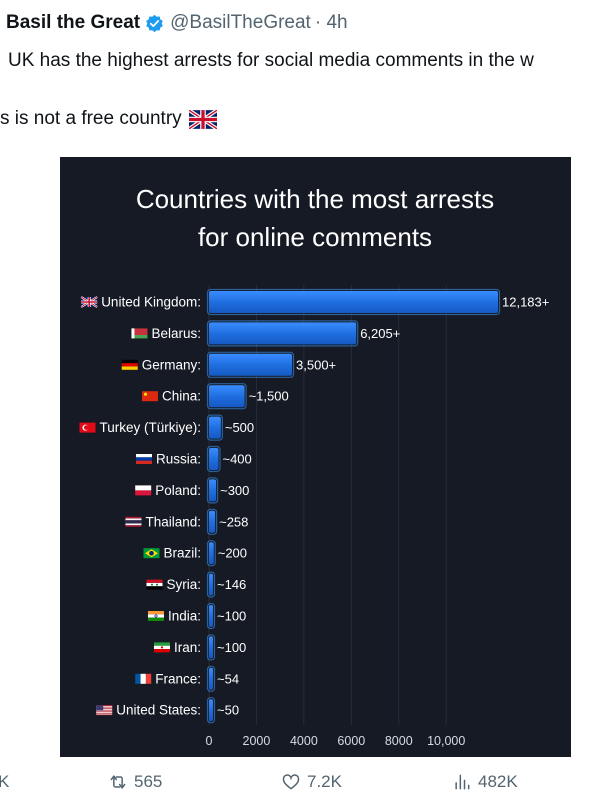  What do you see at coordinates (161, 647) in the screenshot?
I see `iran-flag-icon` at bounding box center [161, 647].